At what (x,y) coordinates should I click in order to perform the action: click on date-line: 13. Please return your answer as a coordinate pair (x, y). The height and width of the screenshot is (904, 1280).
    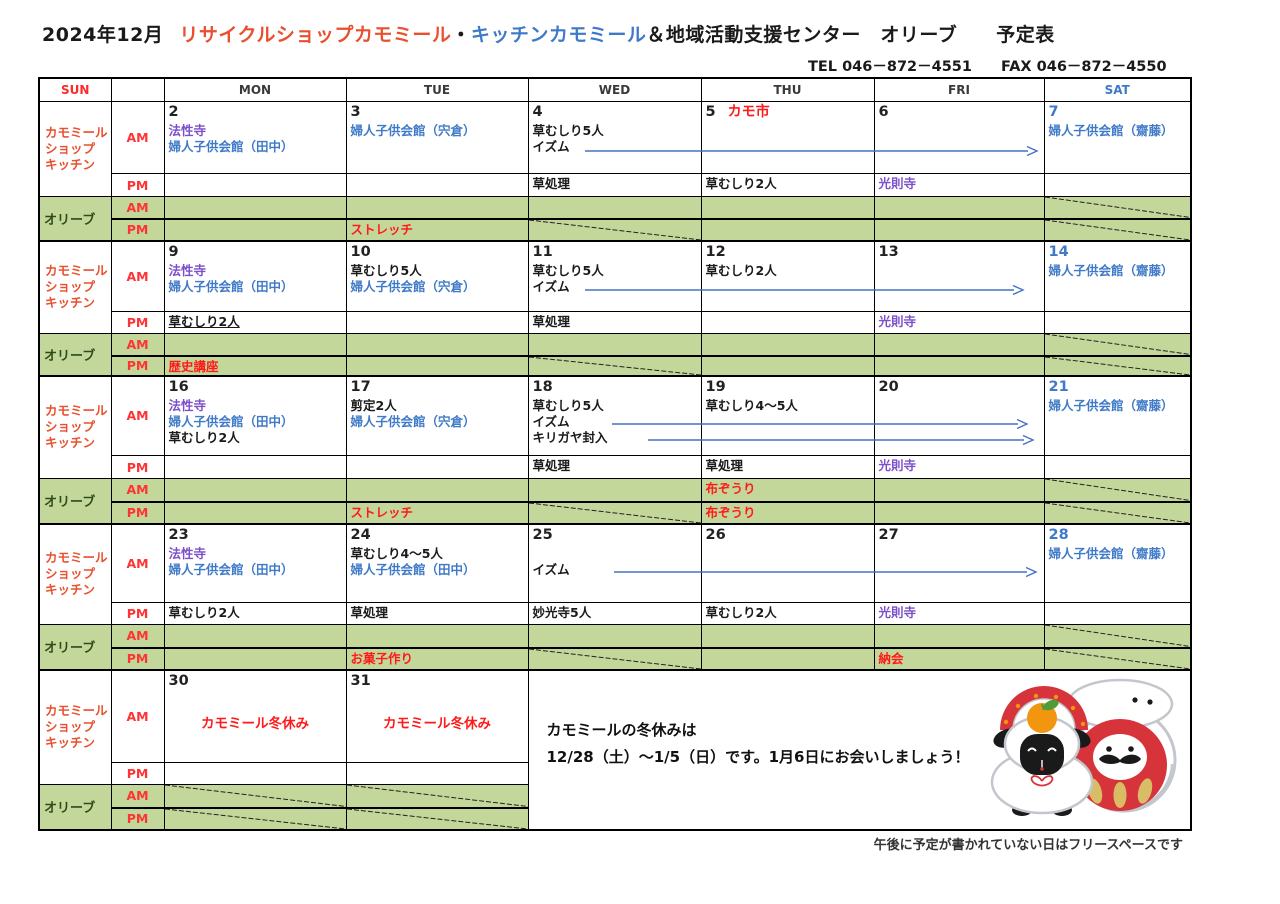
    Looking at the image, I should click on (959, 251).